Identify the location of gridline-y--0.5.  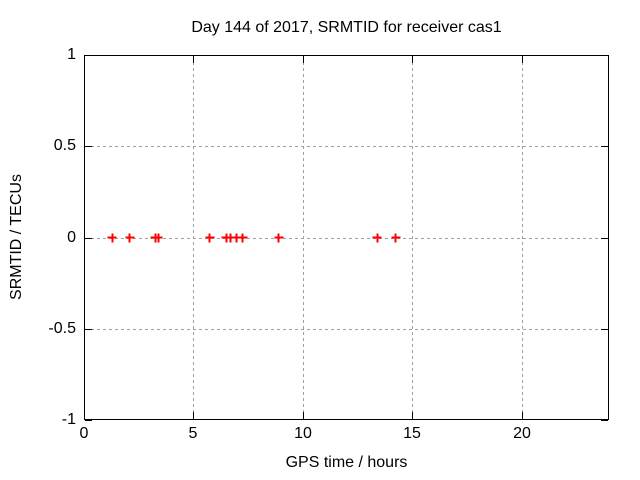
(346, 329).